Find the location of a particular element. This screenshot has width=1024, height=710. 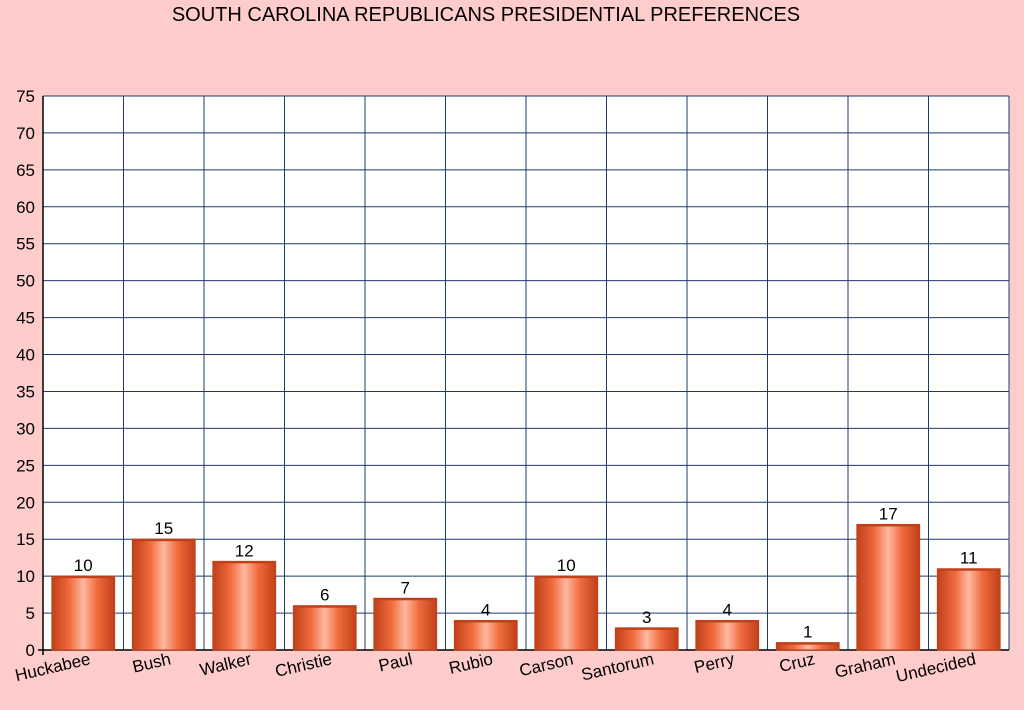

y-tick-label: 70 is located at coordinates (25, 133).